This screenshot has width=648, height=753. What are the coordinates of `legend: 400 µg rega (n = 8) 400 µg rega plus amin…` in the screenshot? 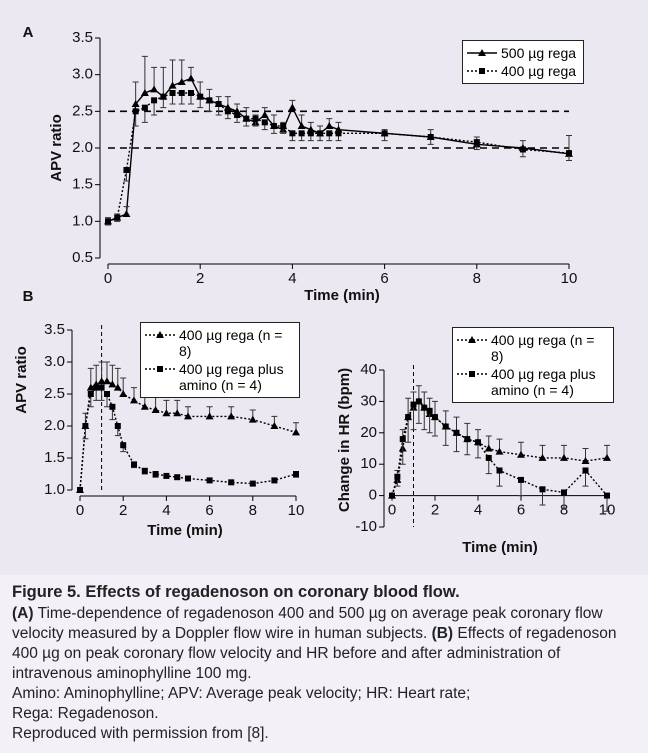 It's located at (533, 365).